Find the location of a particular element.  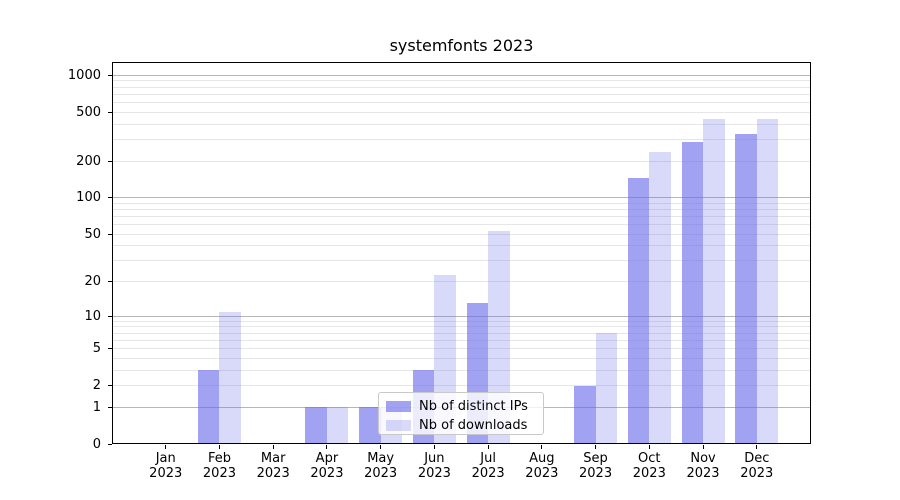

legend-swatch-ips is located at coordinates (398, 406).